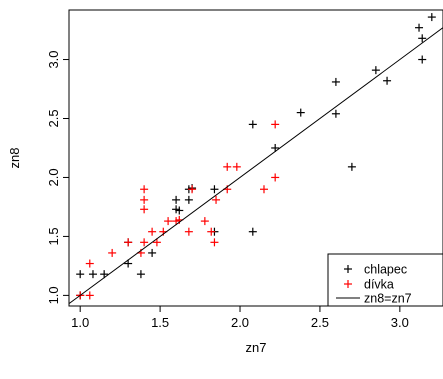 The height and width of the screenshot is (379, 443). What do you see at coordinates (160, 322) in the screenshot?
I see `x-tick-label-1: 1.5` at bounding box center [160, 322].